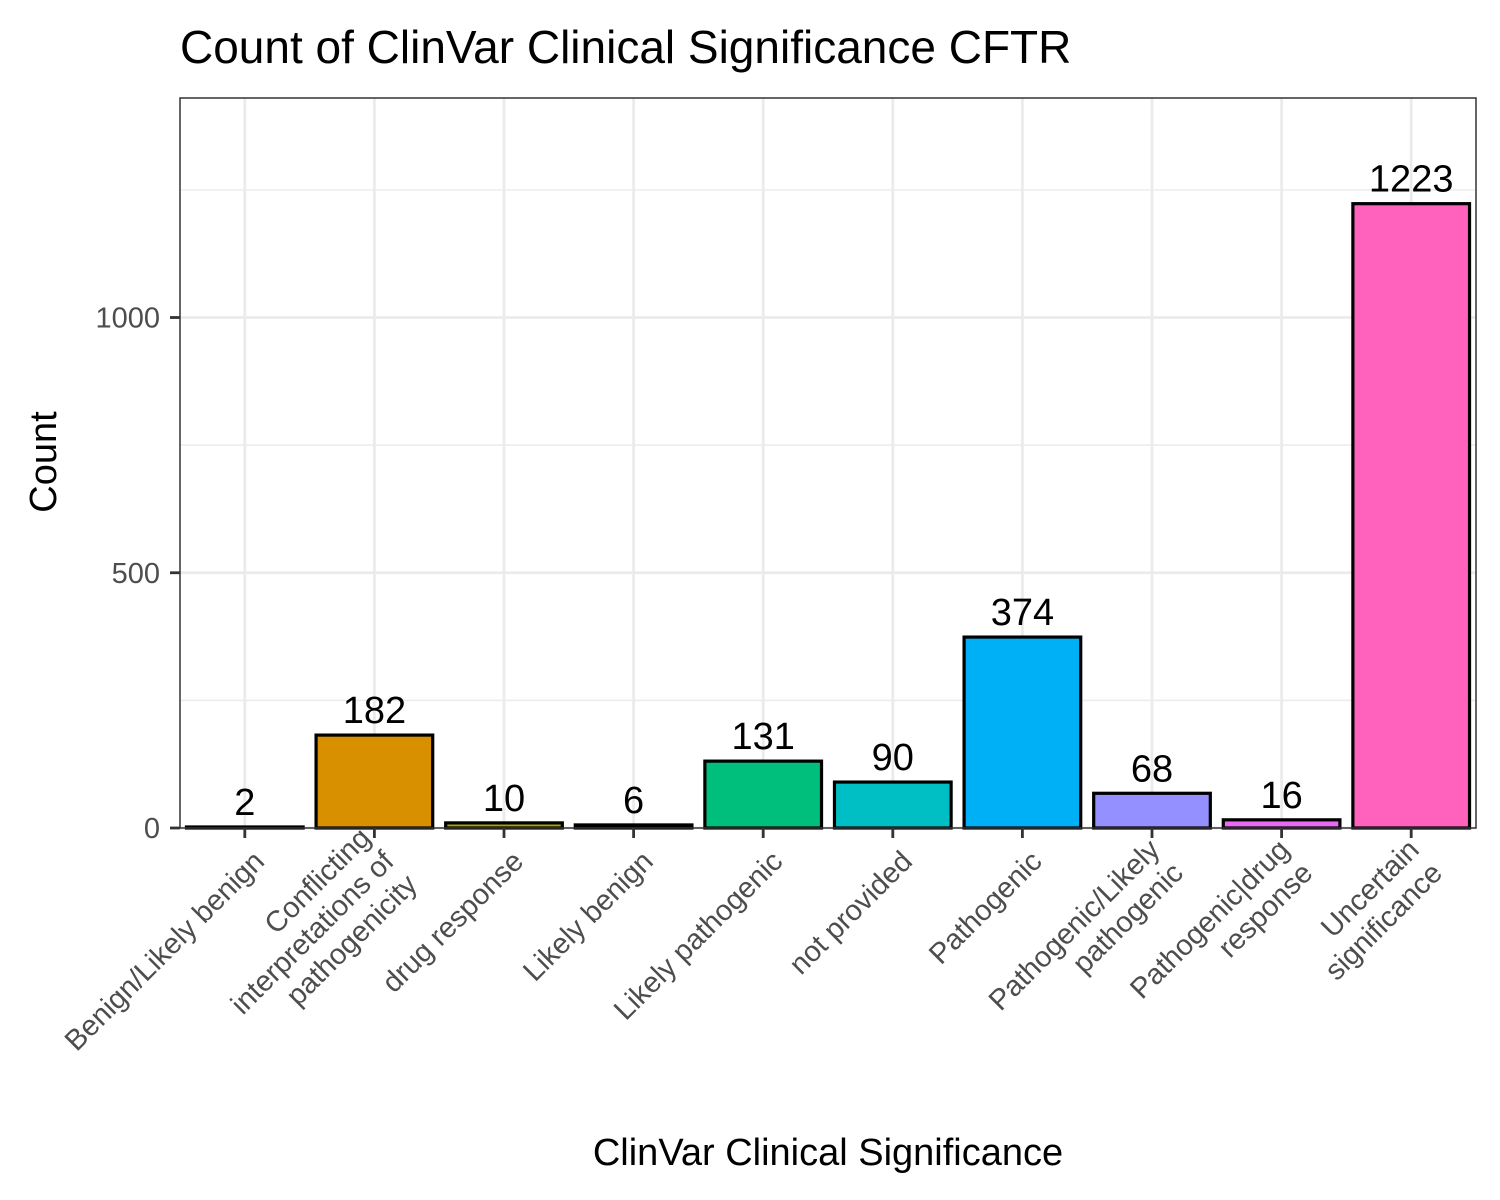 This screenshot has width=1500, height=1200. I want to click on bar-value-label: 10, so click(504, 799).